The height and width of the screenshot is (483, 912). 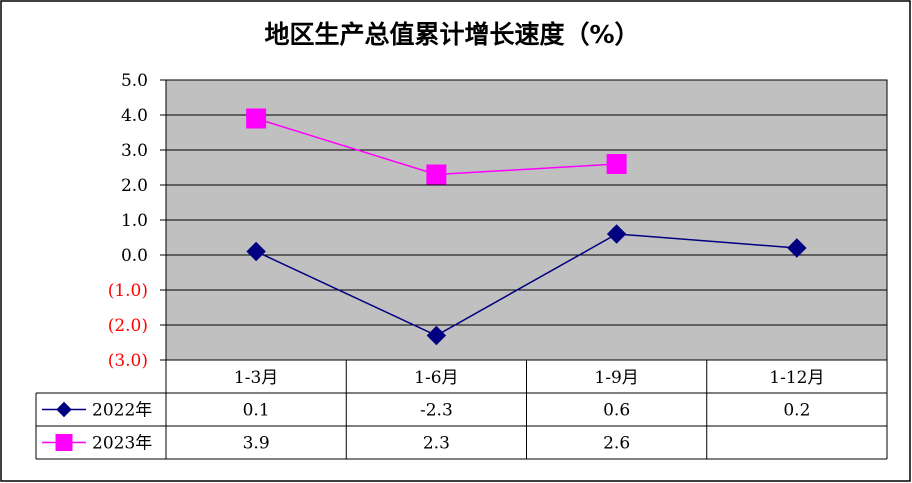 I want to click on x-category-label: 1-3月, so click(x=256, y=378).